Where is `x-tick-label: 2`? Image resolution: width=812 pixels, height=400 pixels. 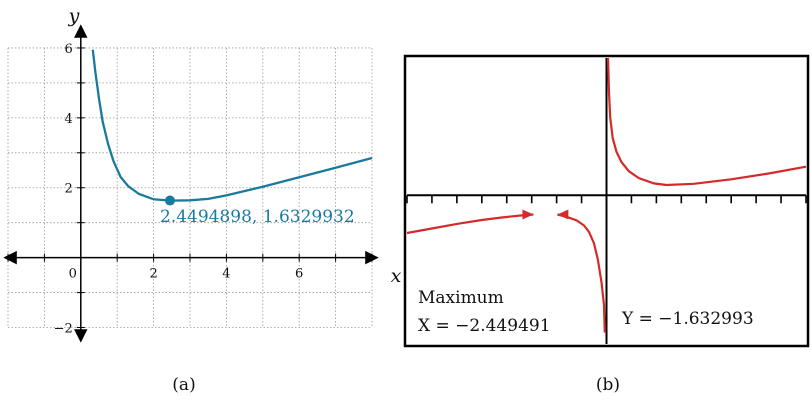 x-tick-label: 2 is located at coordinates (153, 274).